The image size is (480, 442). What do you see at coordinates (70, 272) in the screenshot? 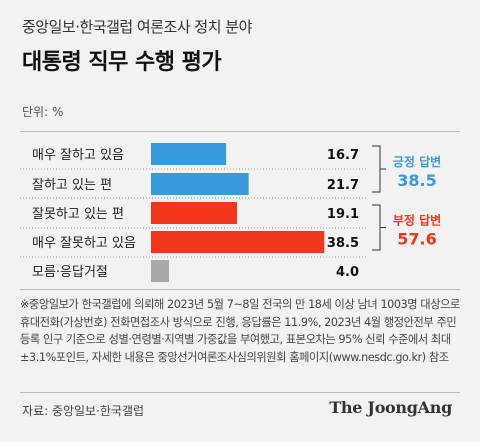
I see `category-label: 모름·응답거절` at bounding box center [70, 272].